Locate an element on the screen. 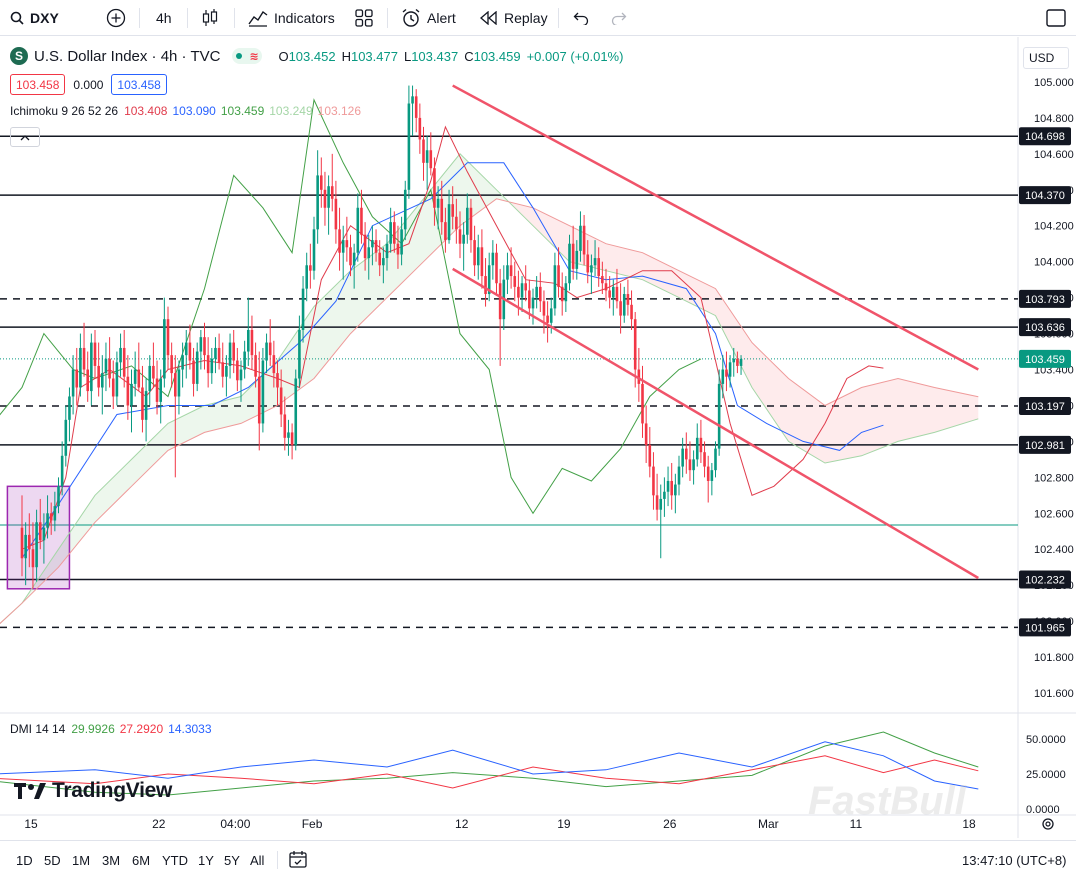 This screenshot has height=880, width=1076. indicators-button: Indicators is located at coordinates (291, 18).